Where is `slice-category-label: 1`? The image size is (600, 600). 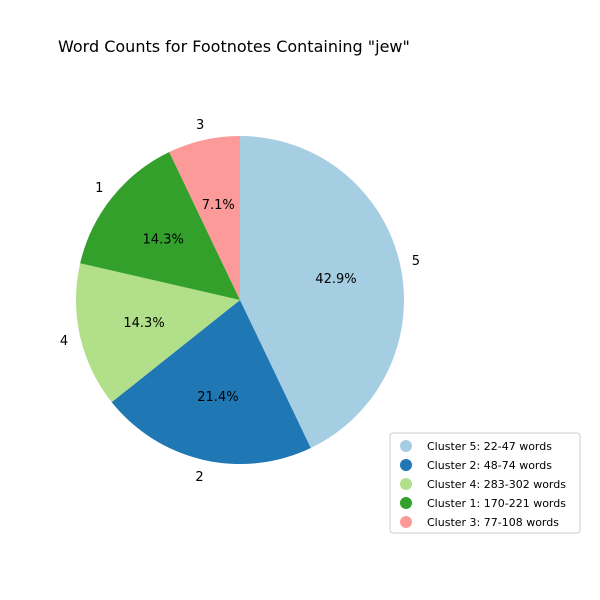
slice-category-label: 1 is located at coordinates (99, 188).